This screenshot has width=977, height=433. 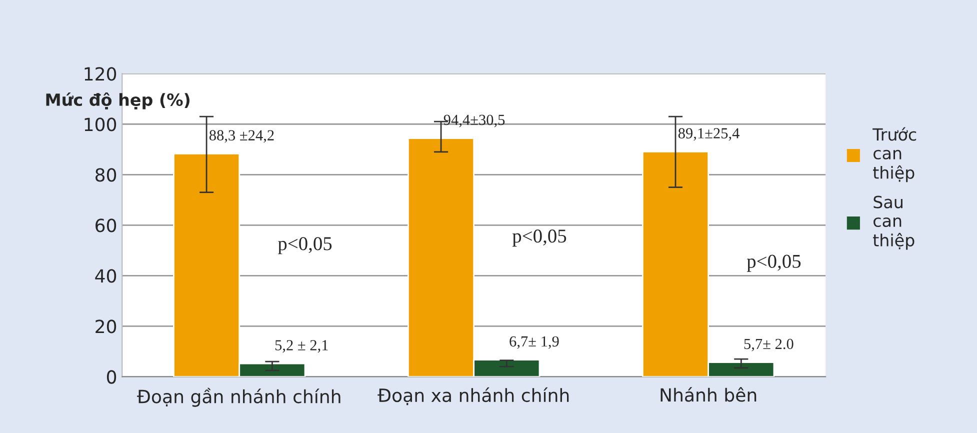 I want to click on y-tick-label: 40, so click(x=105, y=276).